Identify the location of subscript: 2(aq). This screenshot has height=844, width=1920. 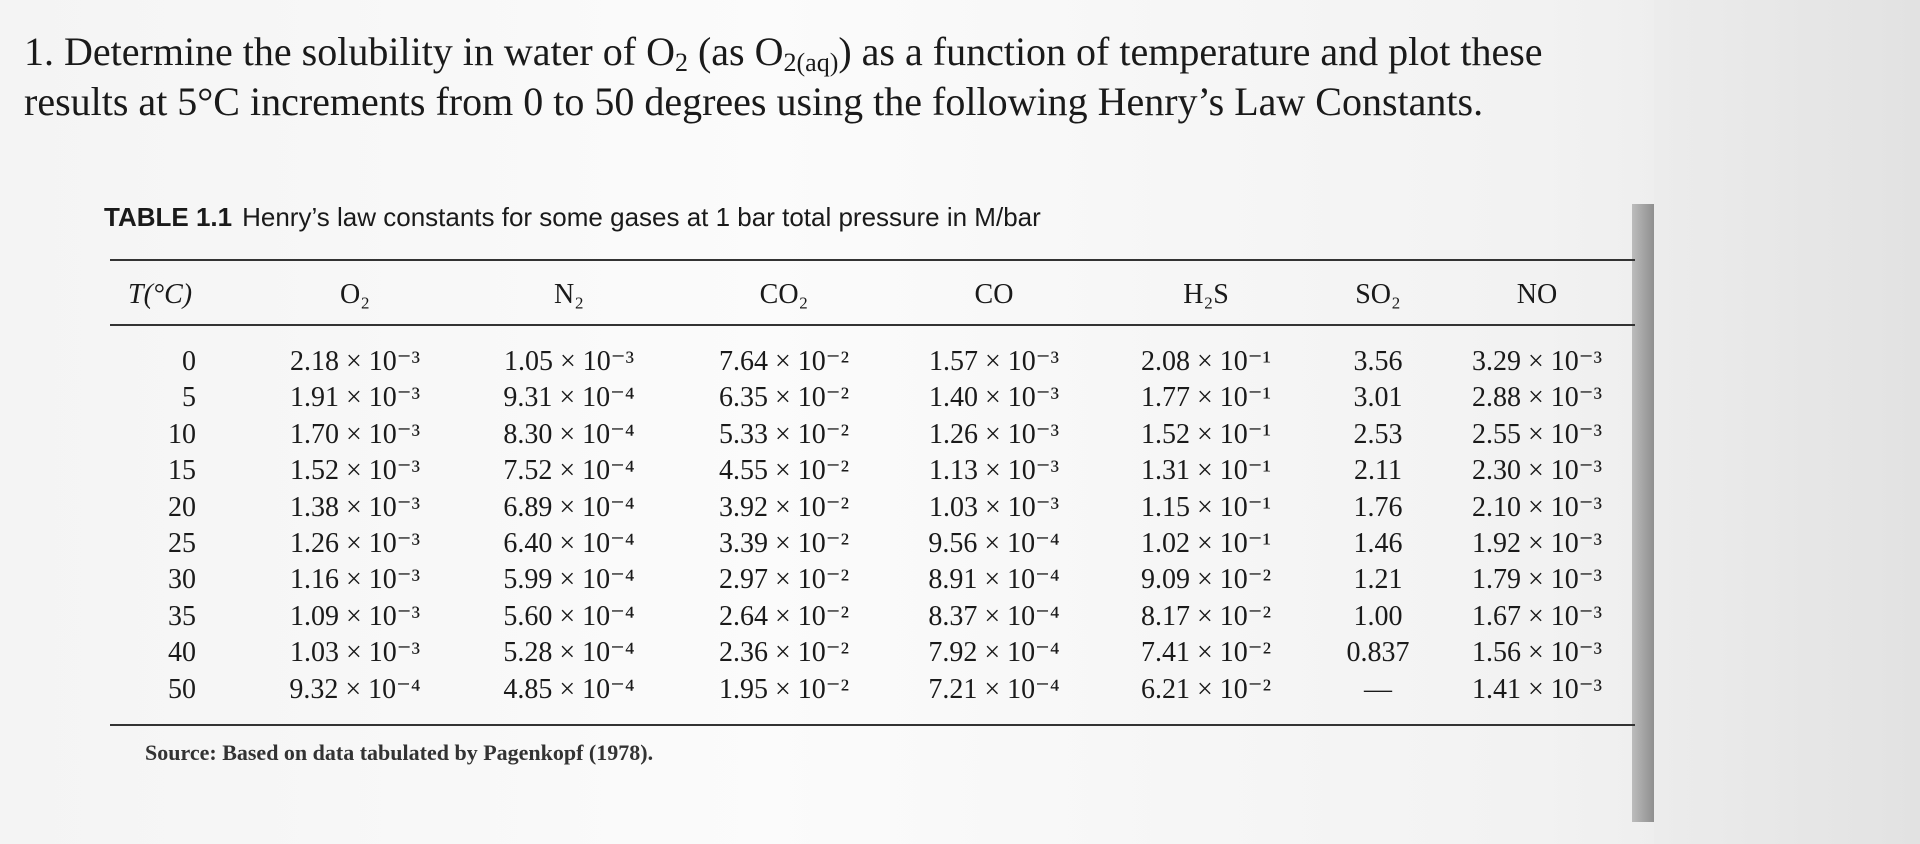
(811, 62).